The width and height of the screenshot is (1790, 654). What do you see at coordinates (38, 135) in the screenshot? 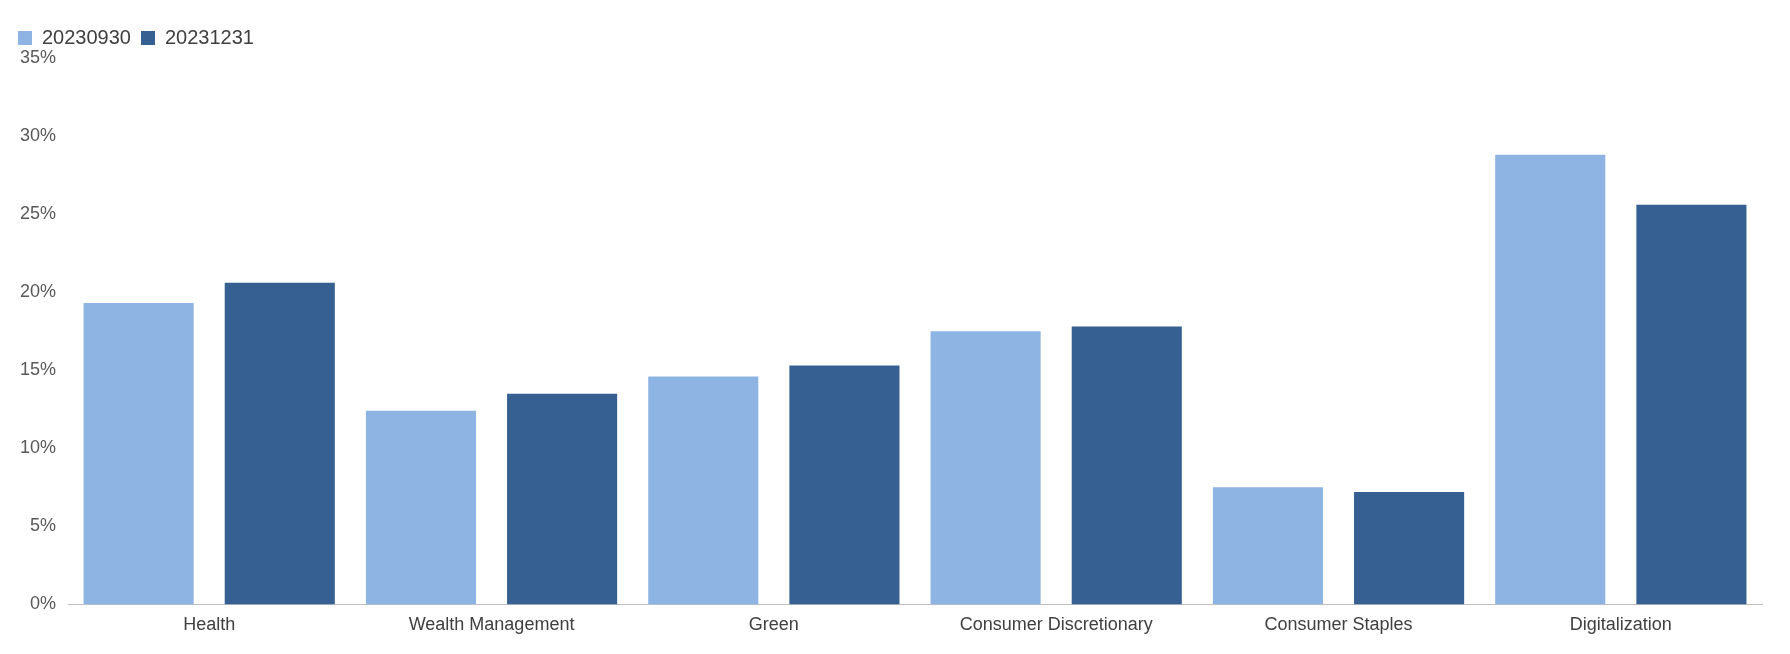
I see `y-tick-label: 30%` at bounding box center [38, 135].